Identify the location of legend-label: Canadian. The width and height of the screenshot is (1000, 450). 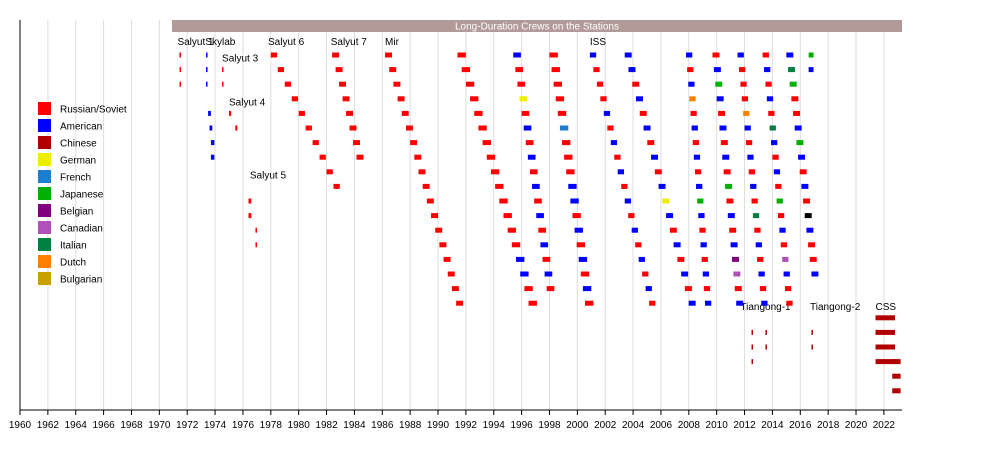
(81, 229).